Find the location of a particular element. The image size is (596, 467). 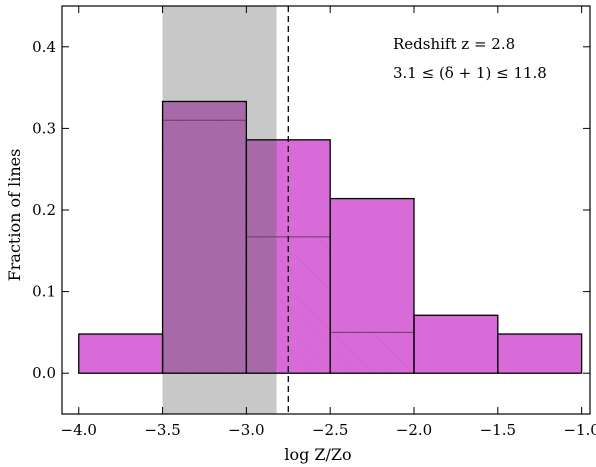

y-tick-label: 0.3 is located at coordinates (44, 128).